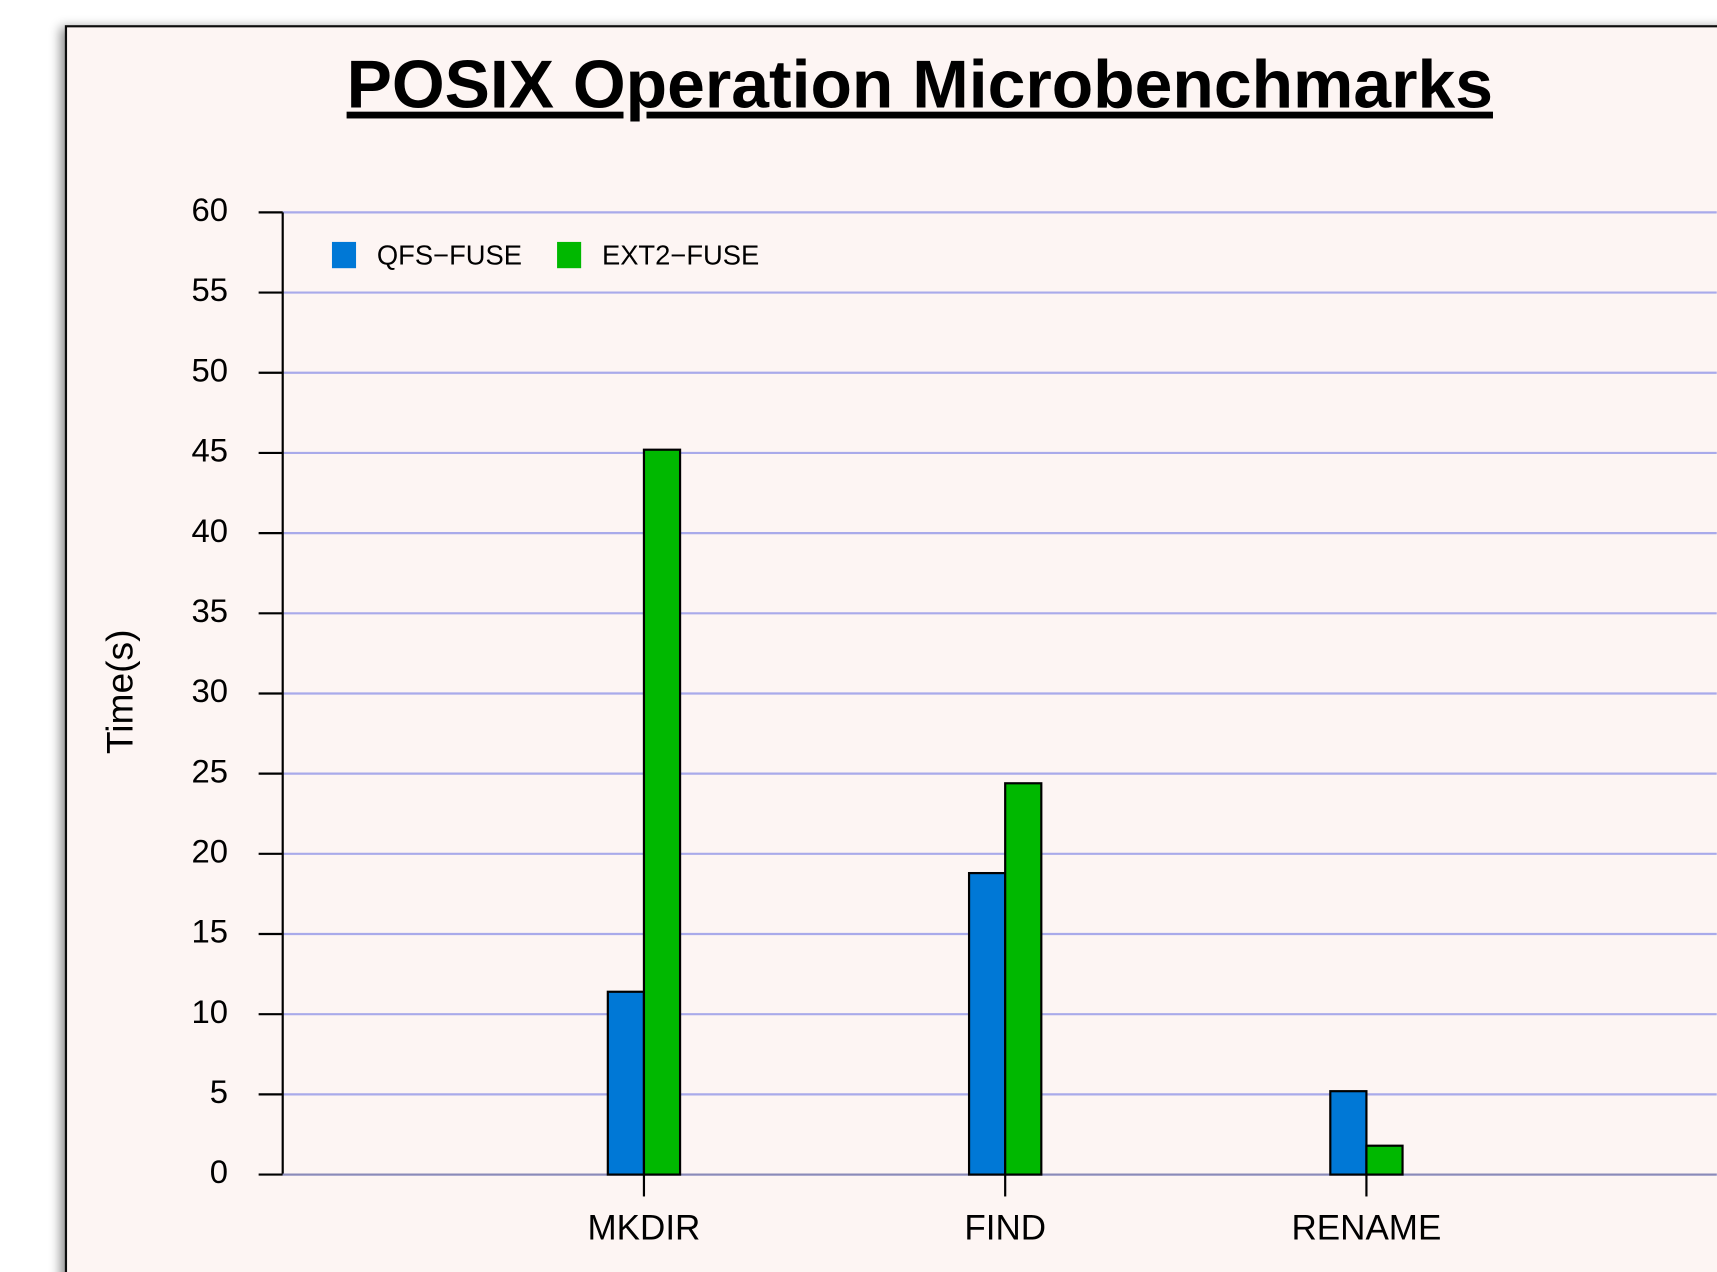 The image size is (1717, 1272). I want to click on y-tick-label: 40, so click(209, 530).